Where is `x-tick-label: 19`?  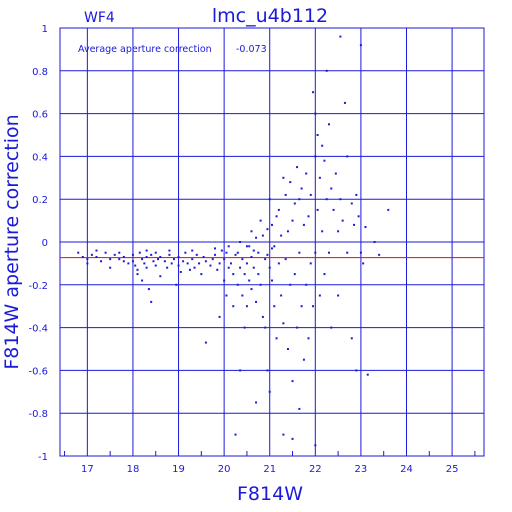 x-tick-label: 19 is located at coordinates (178, 469).